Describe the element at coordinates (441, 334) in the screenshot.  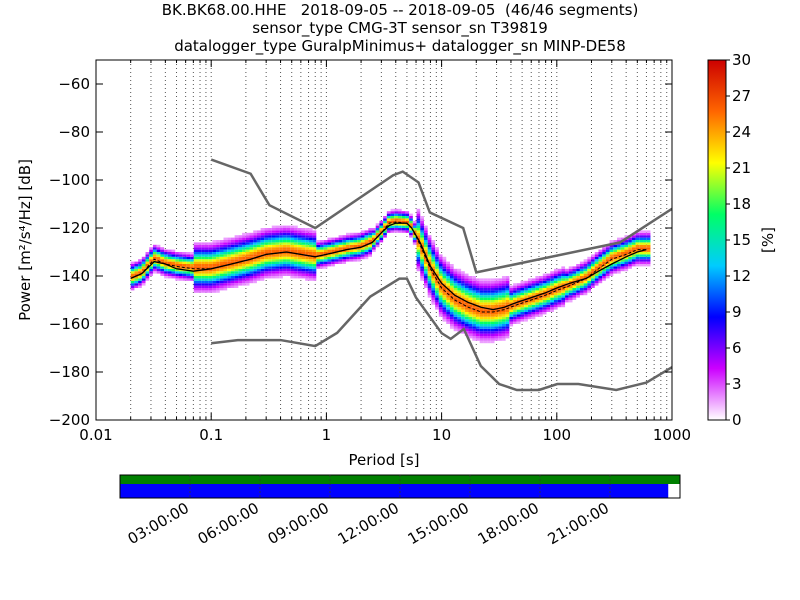
I see `noise-model-nlnm` at that location.